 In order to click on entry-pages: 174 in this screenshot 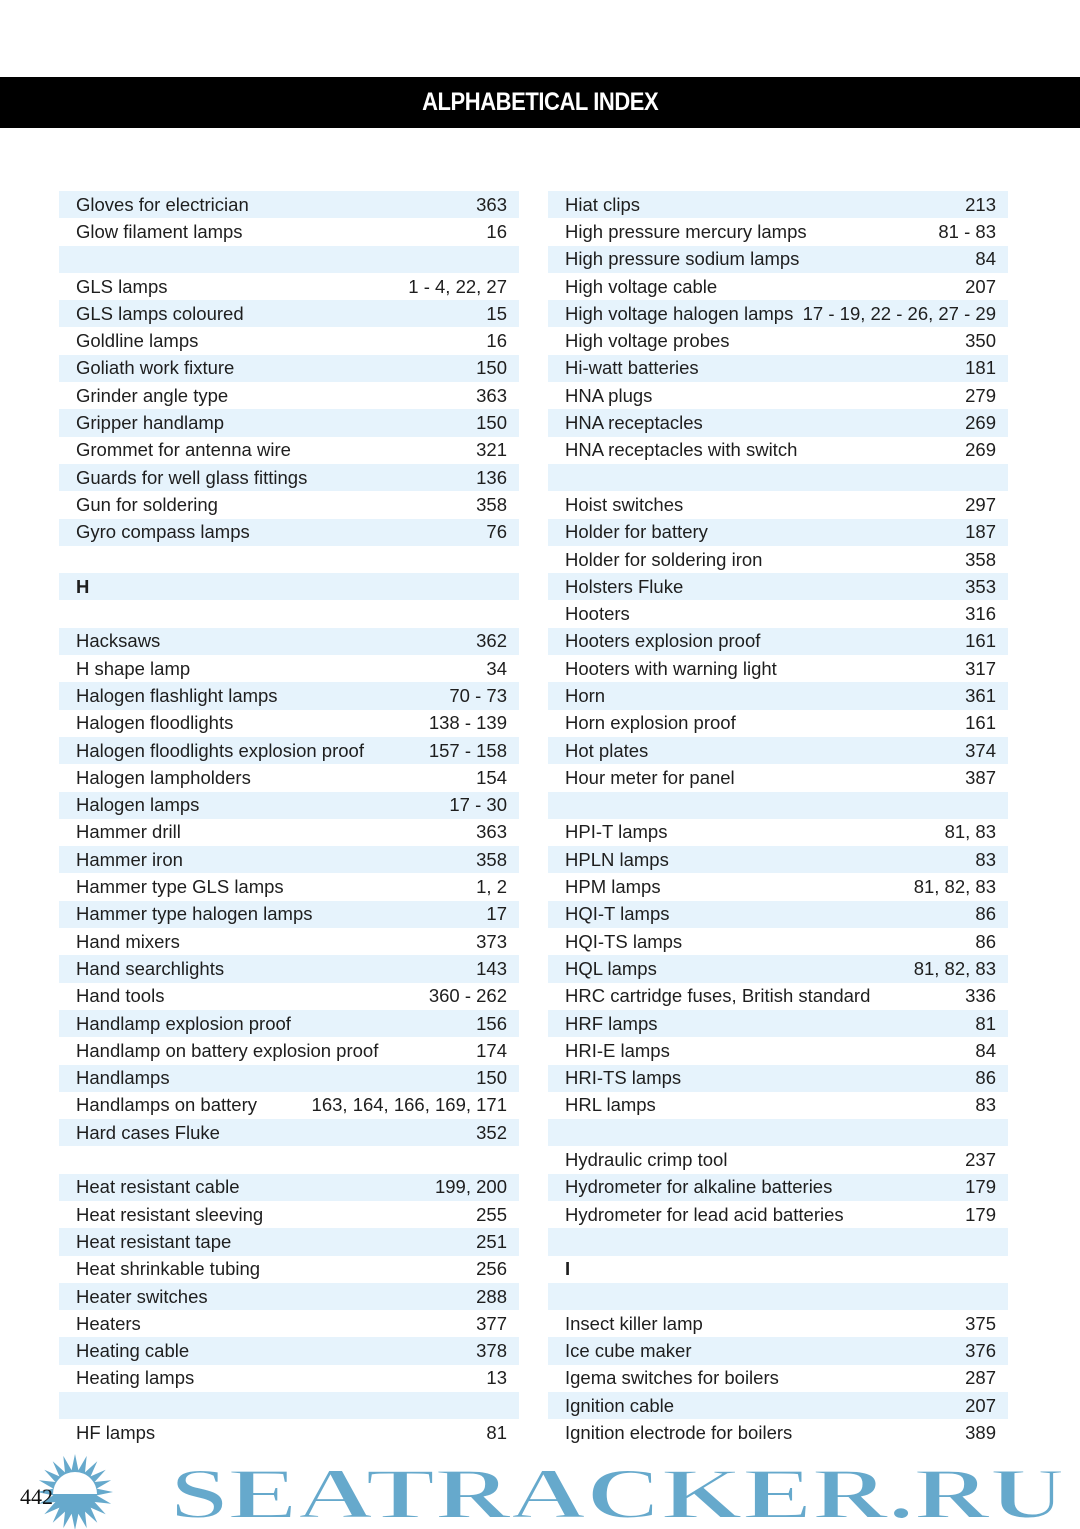, I will do `click(491, 1050)`.